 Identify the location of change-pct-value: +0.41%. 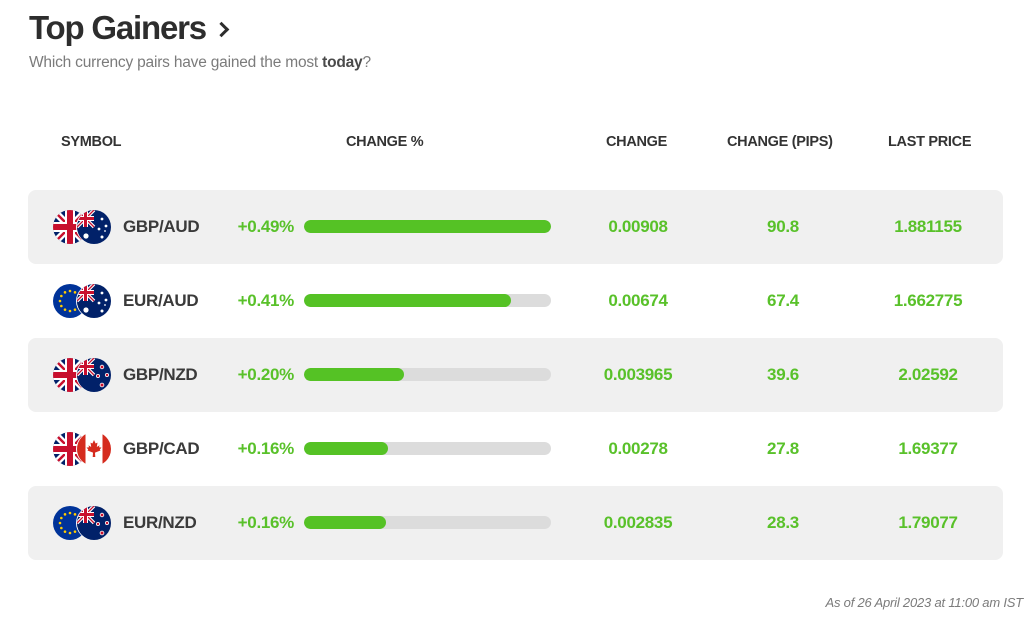
(266, 300).